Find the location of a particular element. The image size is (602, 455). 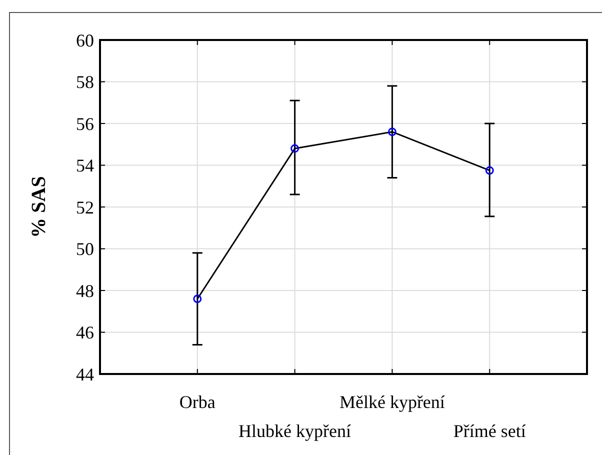

y-tick-label: 52 is located at coordinates (85, 207).